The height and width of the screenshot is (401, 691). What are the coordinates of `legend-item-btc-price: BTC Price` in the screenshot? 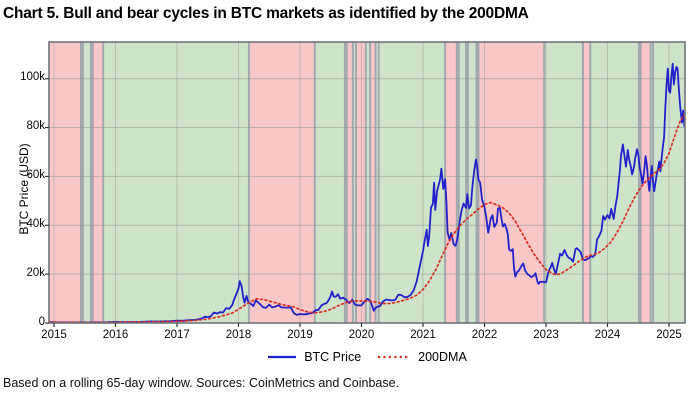 It's located at (314, 357).